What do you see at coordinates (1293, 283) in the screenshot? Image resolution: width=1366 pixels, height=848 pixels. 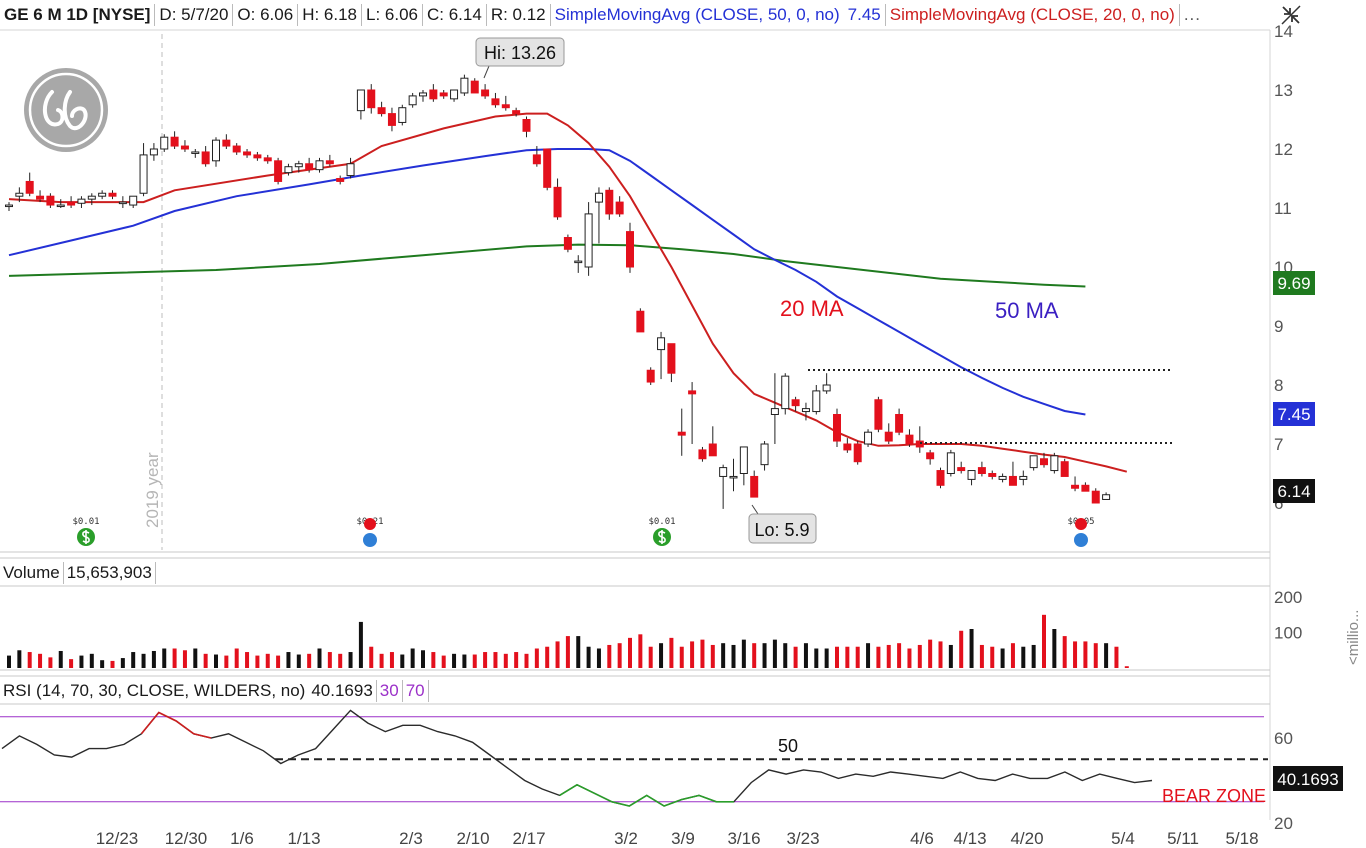 I see `sma200-price-badge: 9.69` at bounding box center [1293, 283].